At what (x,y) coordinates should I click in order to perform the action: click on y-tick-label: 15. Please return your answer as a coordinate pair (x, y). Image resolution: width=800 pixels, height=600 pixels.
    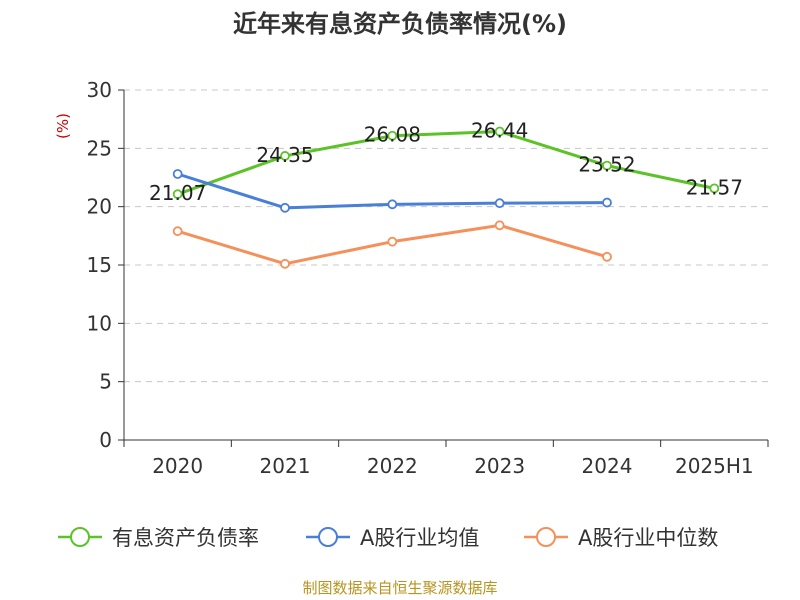
    Looking at the image, I should click on (99, 265).